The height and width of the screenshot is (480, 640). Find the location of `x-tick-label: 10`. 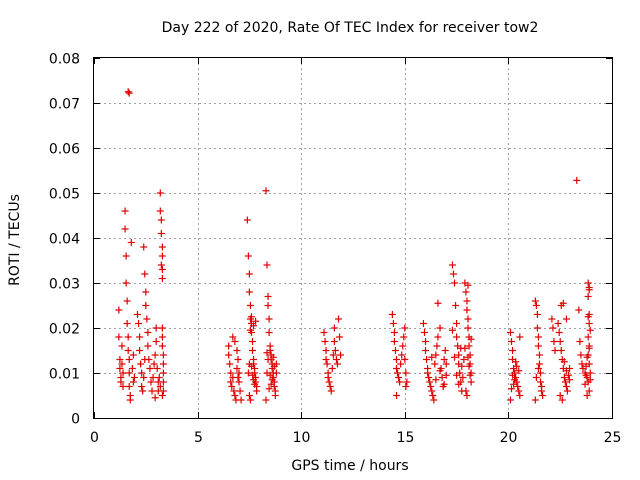

x-tick-label: 10 is located at coordinates (302, 438).